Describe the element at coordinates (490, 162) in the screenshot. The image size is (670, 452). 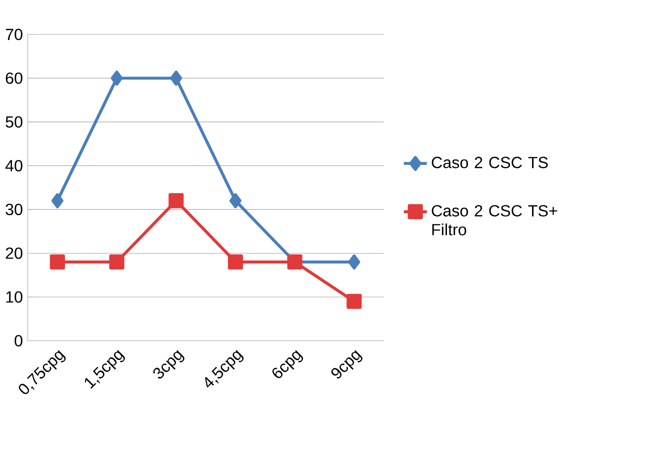
I see `legend-label: Caso 2 CSC TS` at that location.